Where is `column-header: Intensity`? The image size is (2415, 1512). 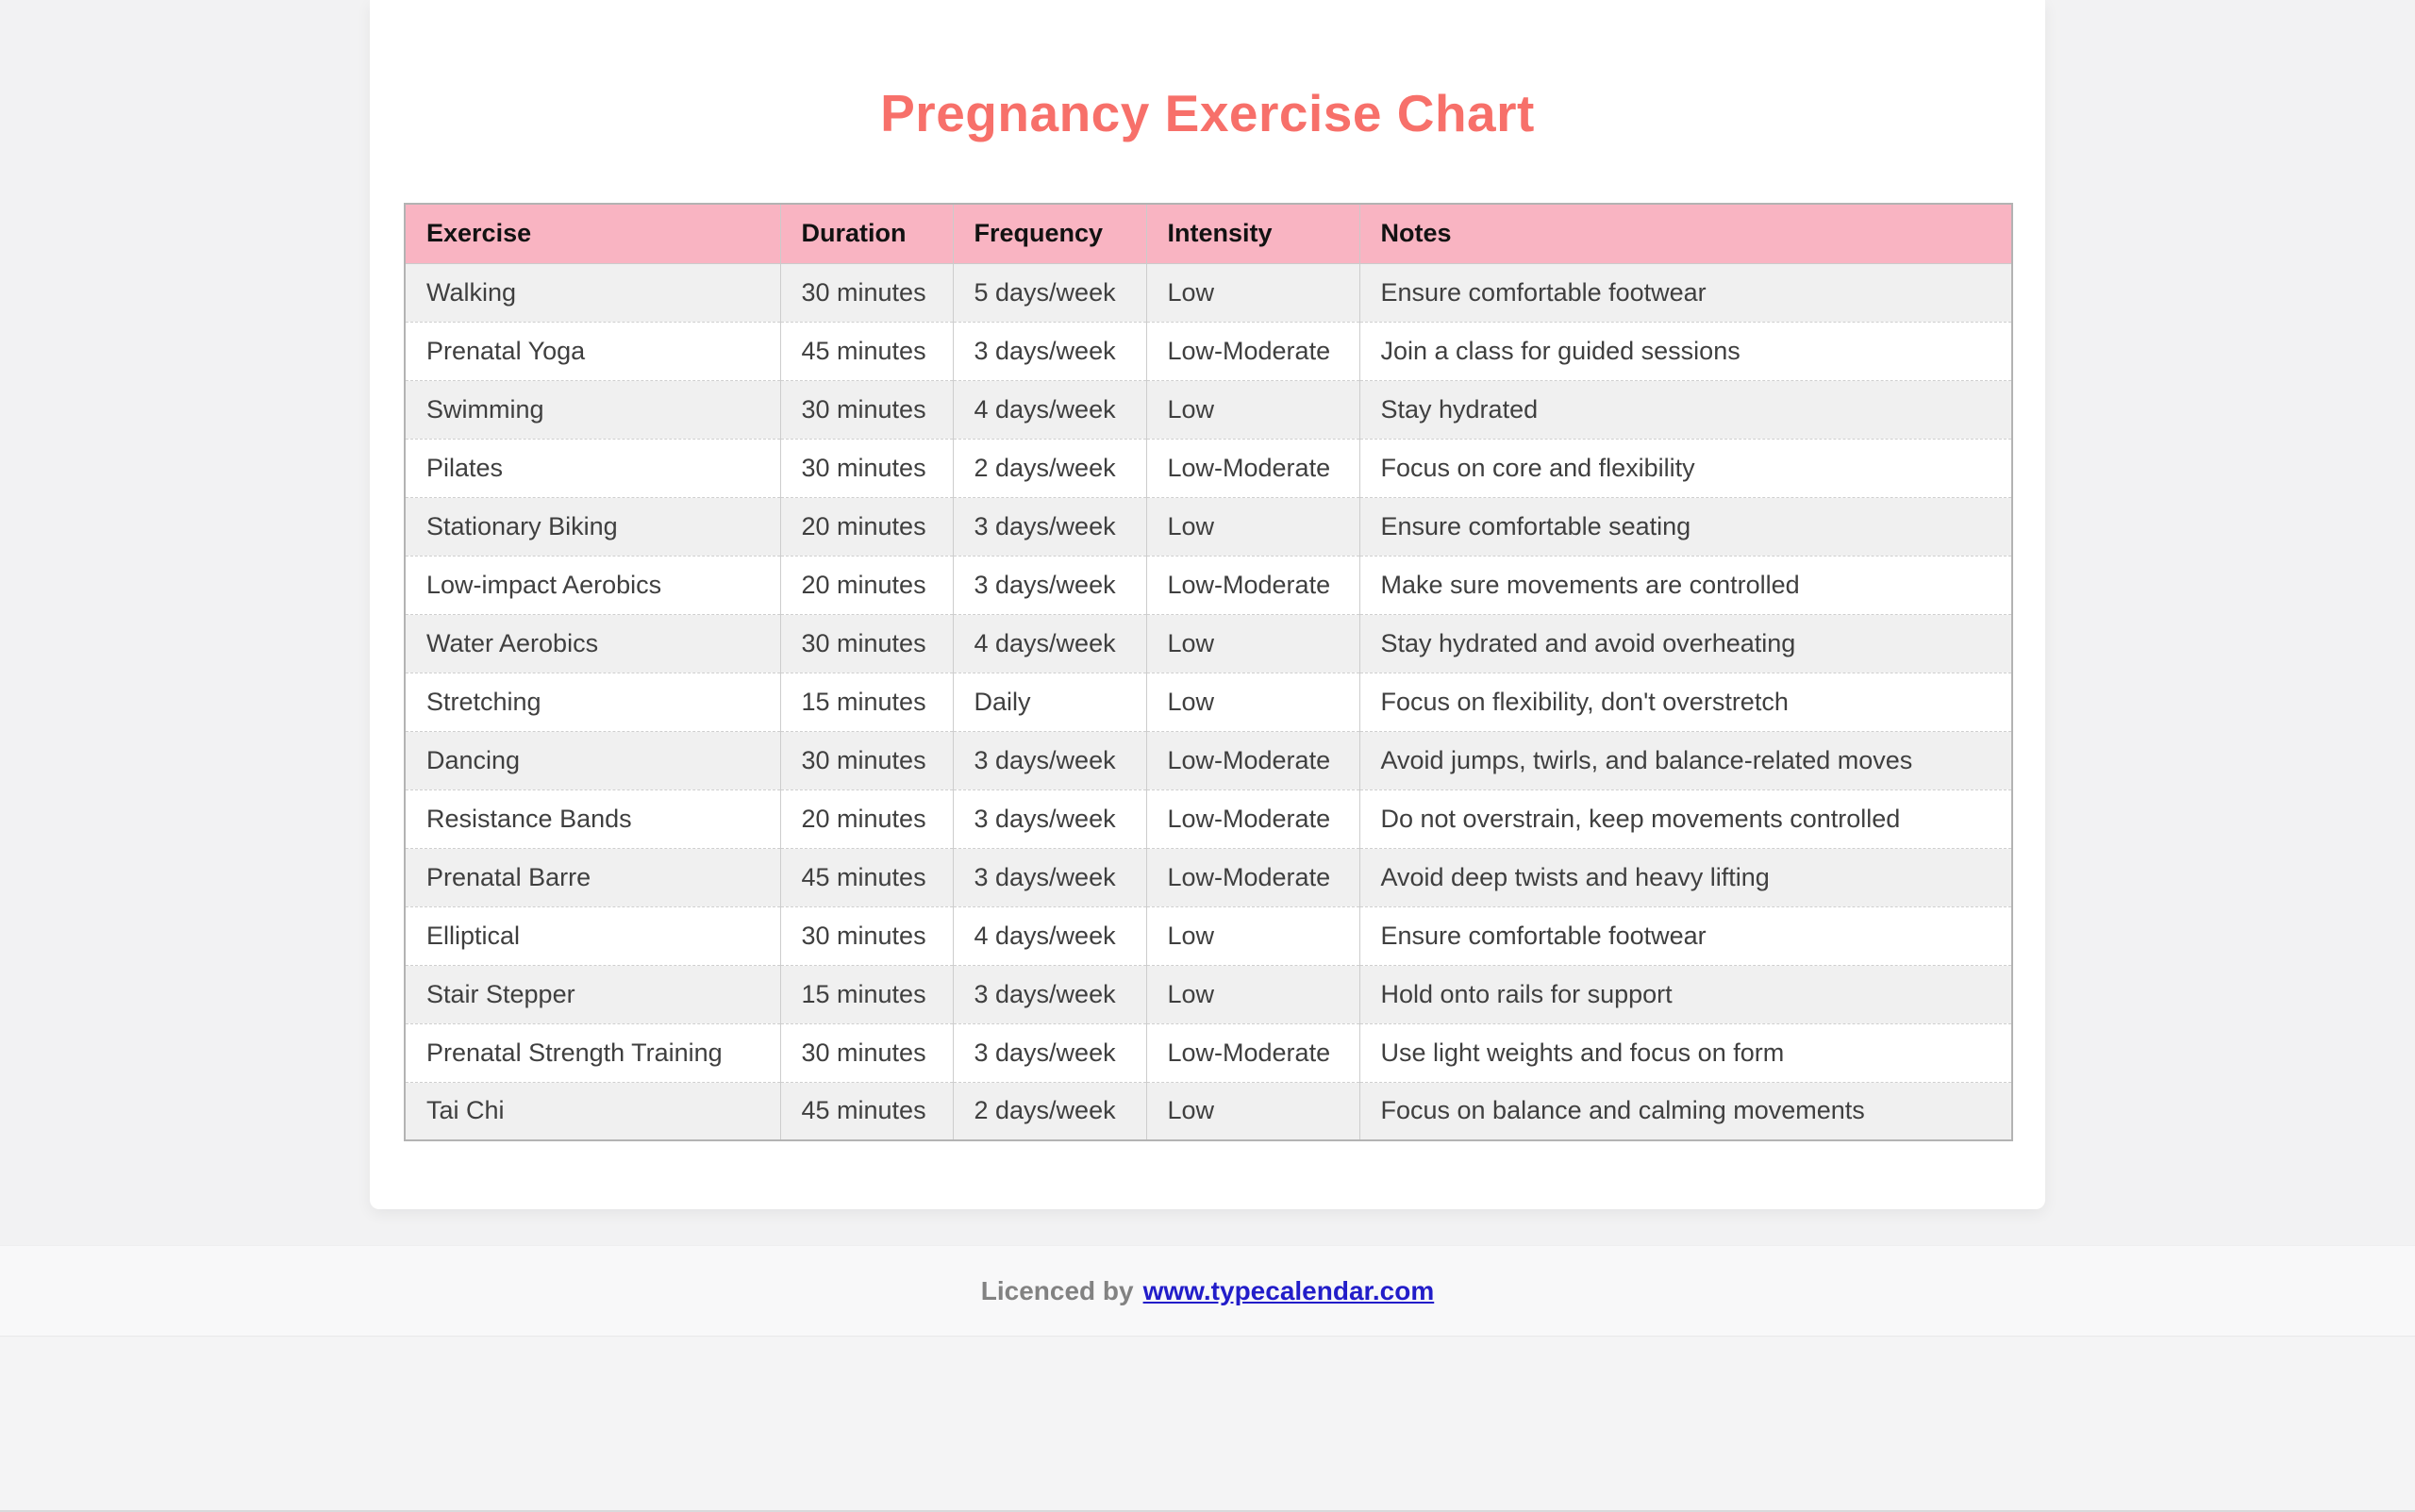 column-header: Intensity is located at coordinates (1253, 233).